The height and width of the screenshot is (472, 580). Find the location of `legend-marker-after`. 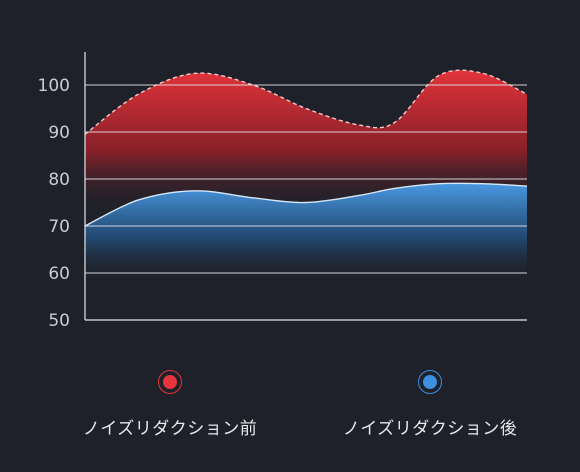

legend-marker-after is located at coordinates (430, 382).